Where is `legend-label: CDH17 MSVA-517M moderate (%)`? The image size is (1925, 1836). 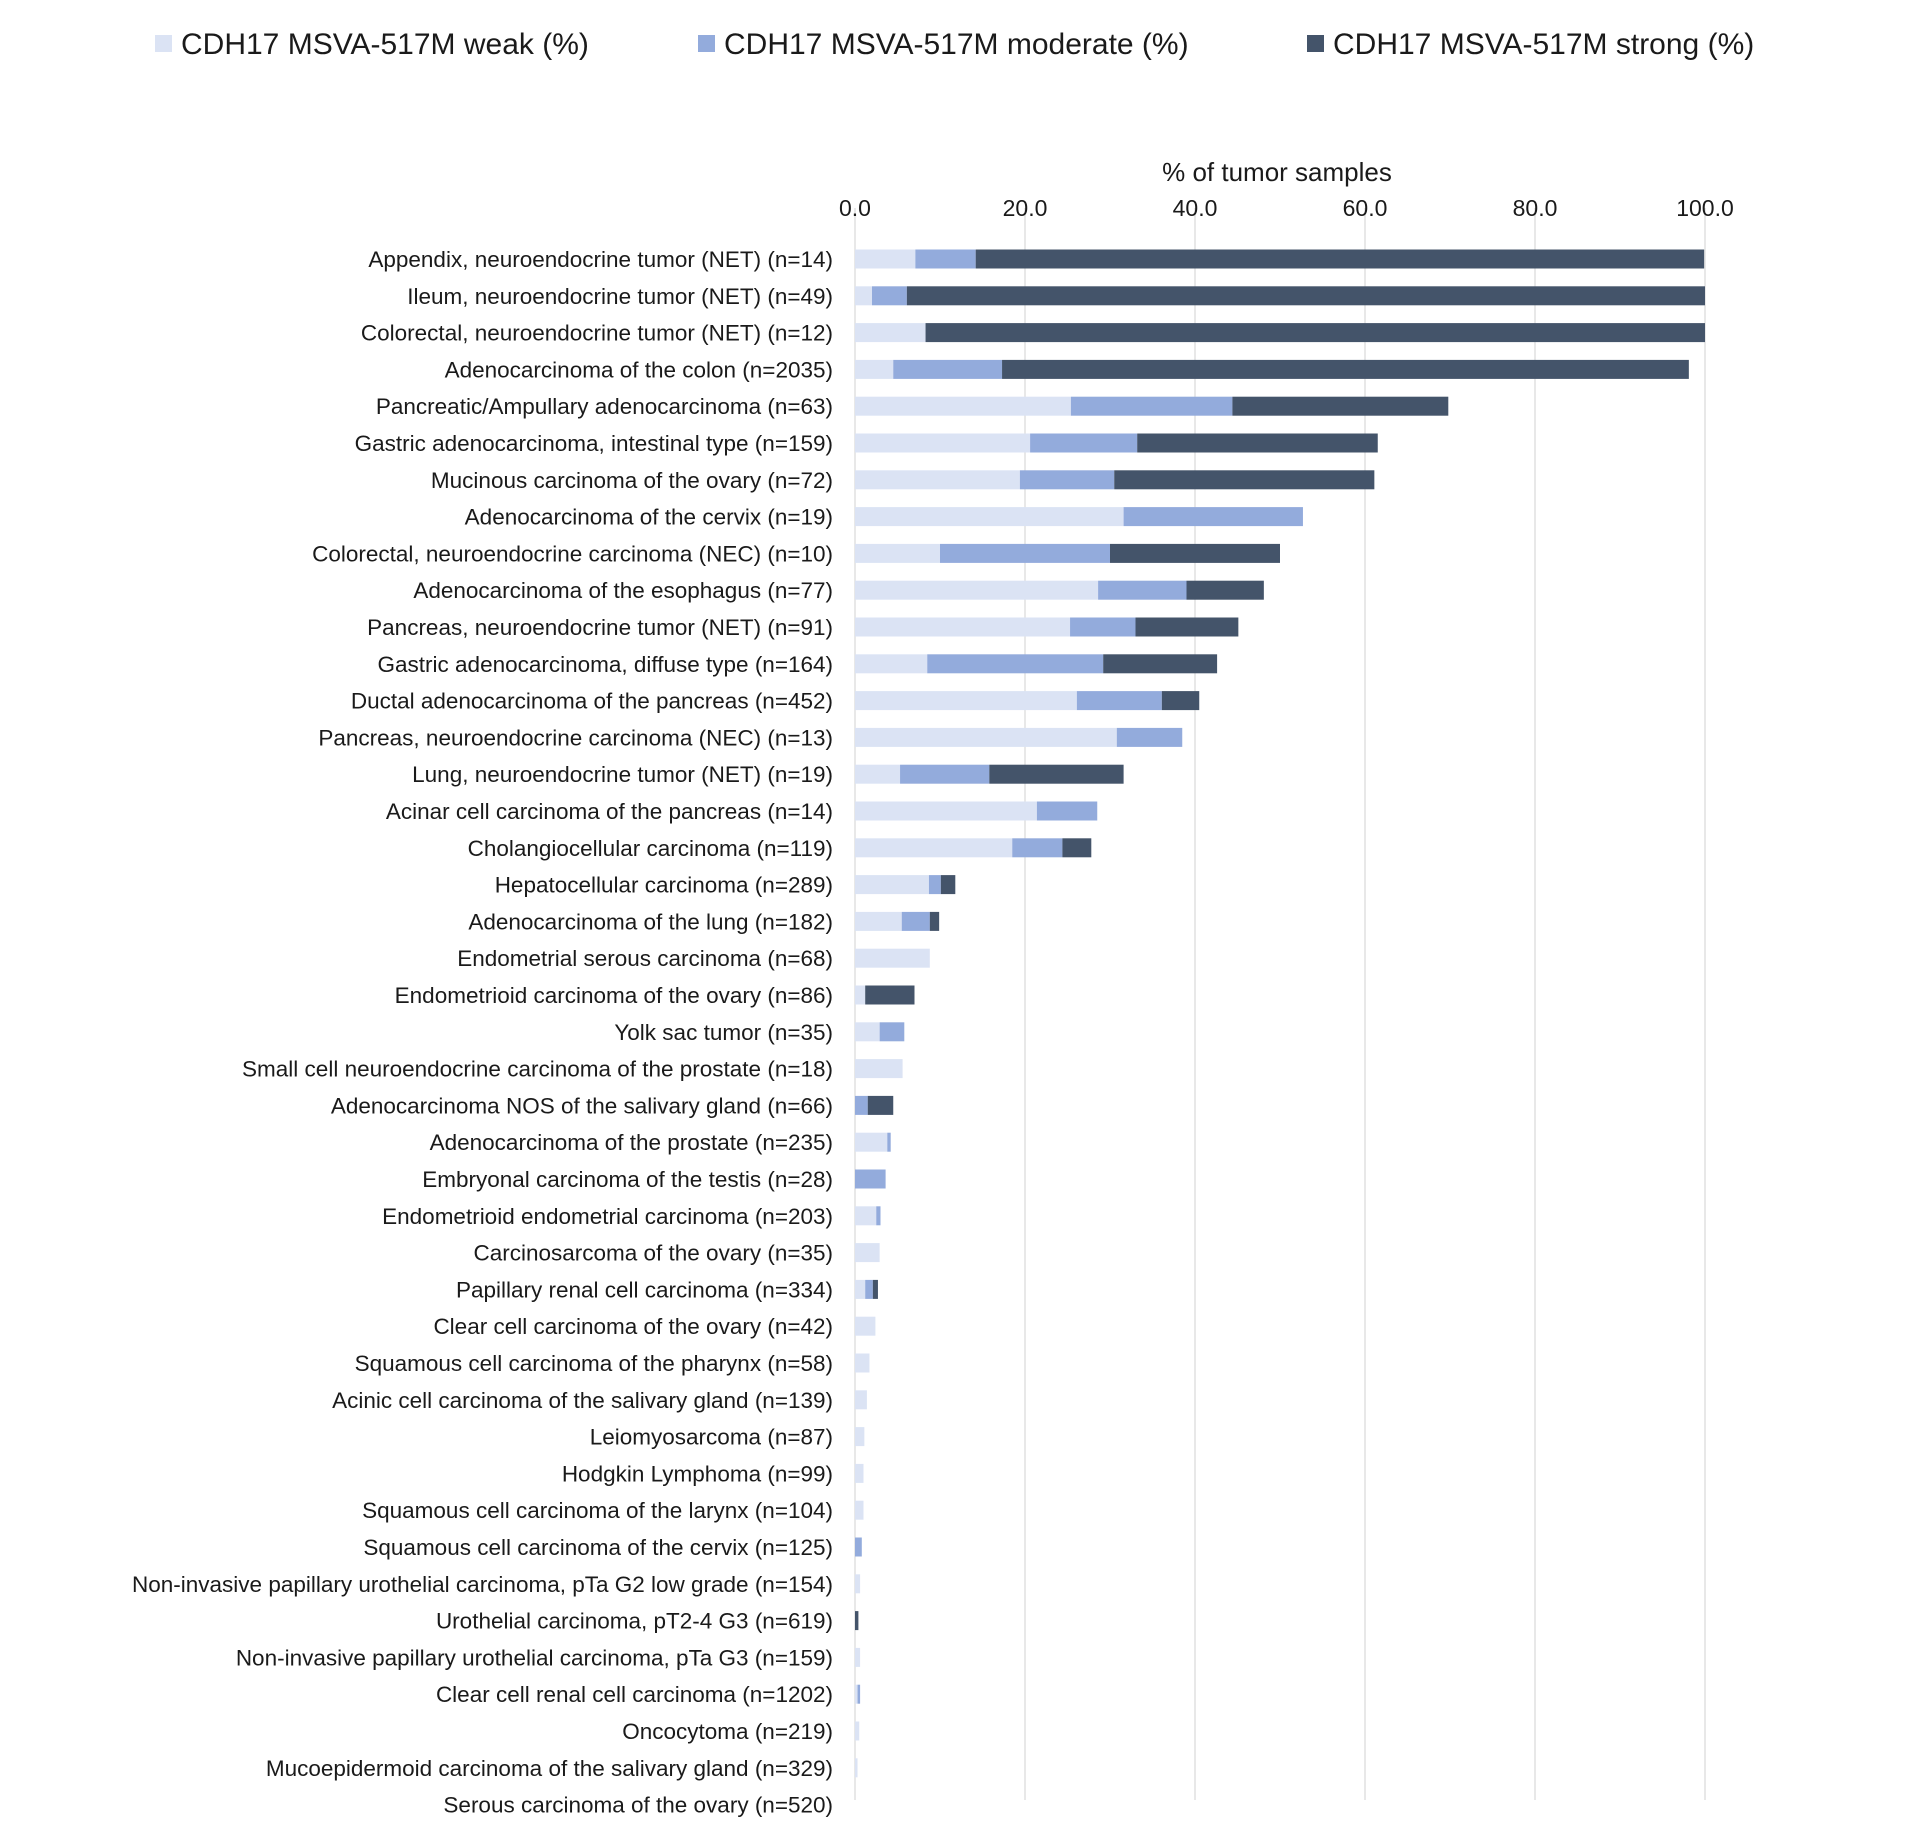 legend-label: CDH17 MSVA-517M moderate (%) is located at coordinates (956, 44).